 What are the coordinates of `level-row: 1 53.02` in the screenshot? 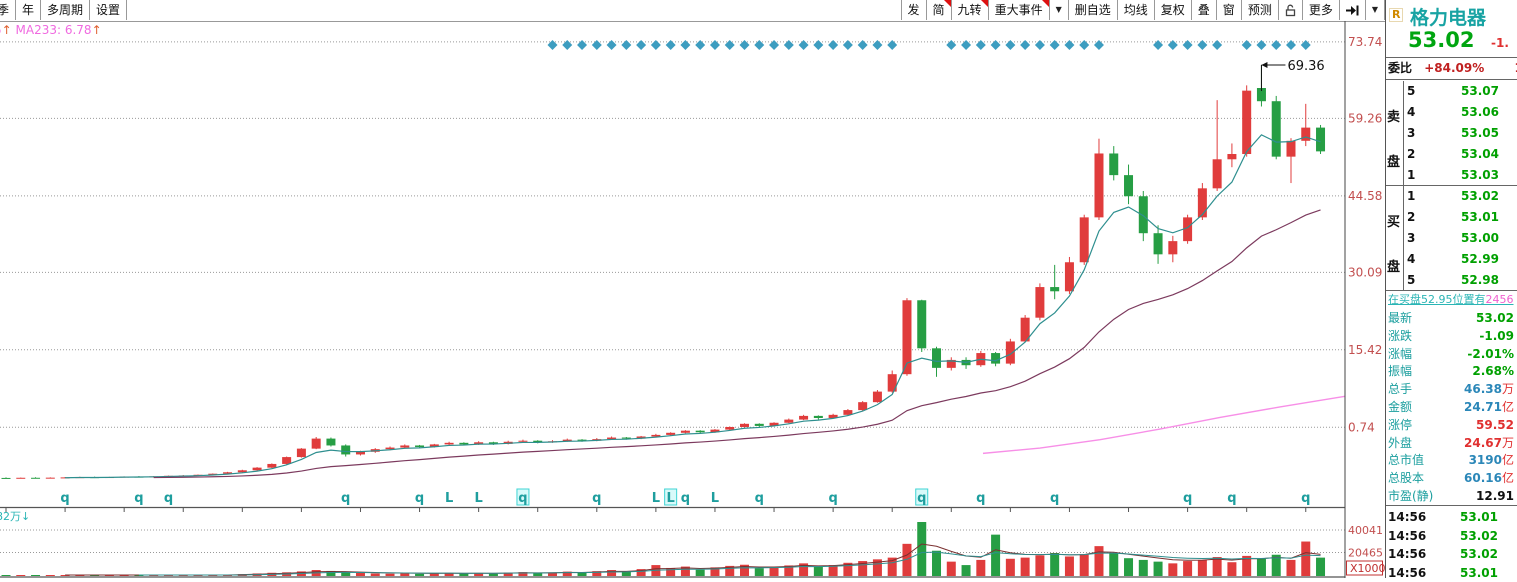 It's located at (1460, 196).